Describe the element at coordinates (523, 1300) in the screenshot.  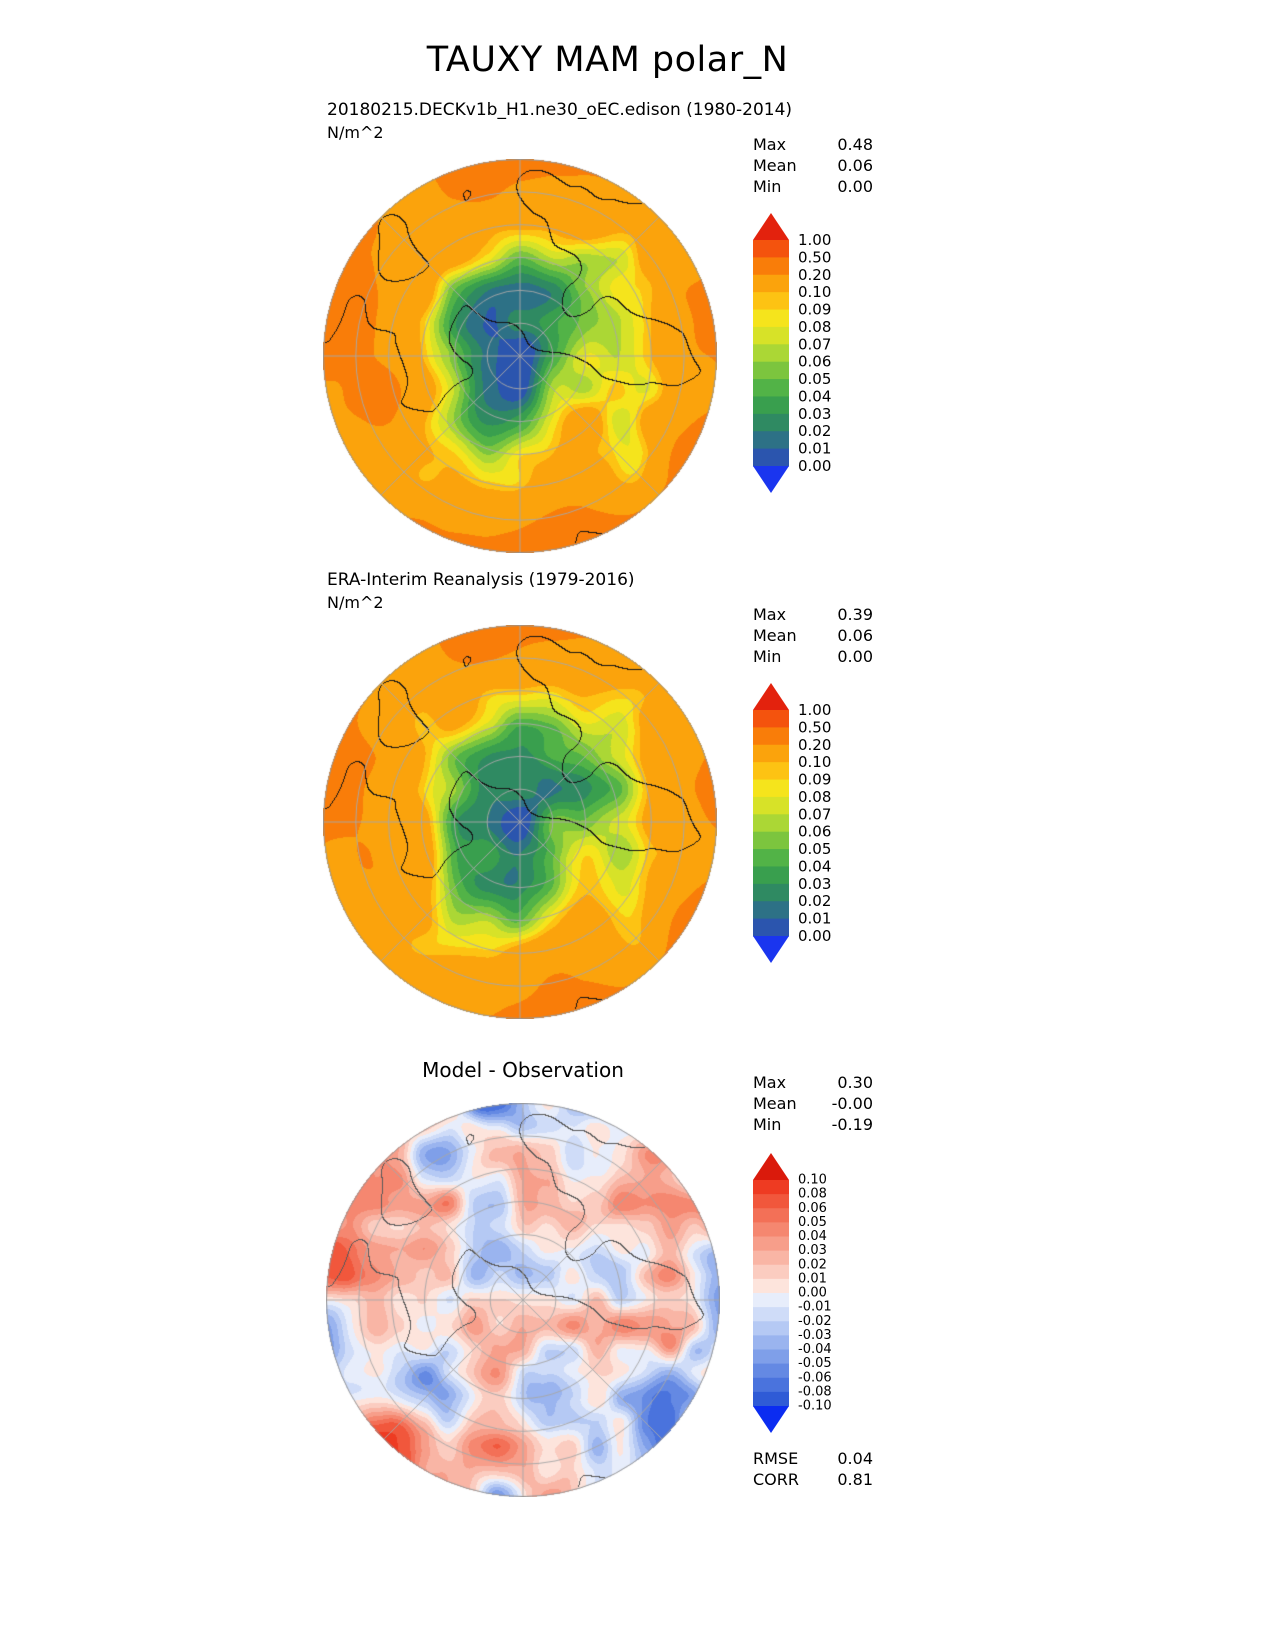
I see `difference-polar-map` at that location.